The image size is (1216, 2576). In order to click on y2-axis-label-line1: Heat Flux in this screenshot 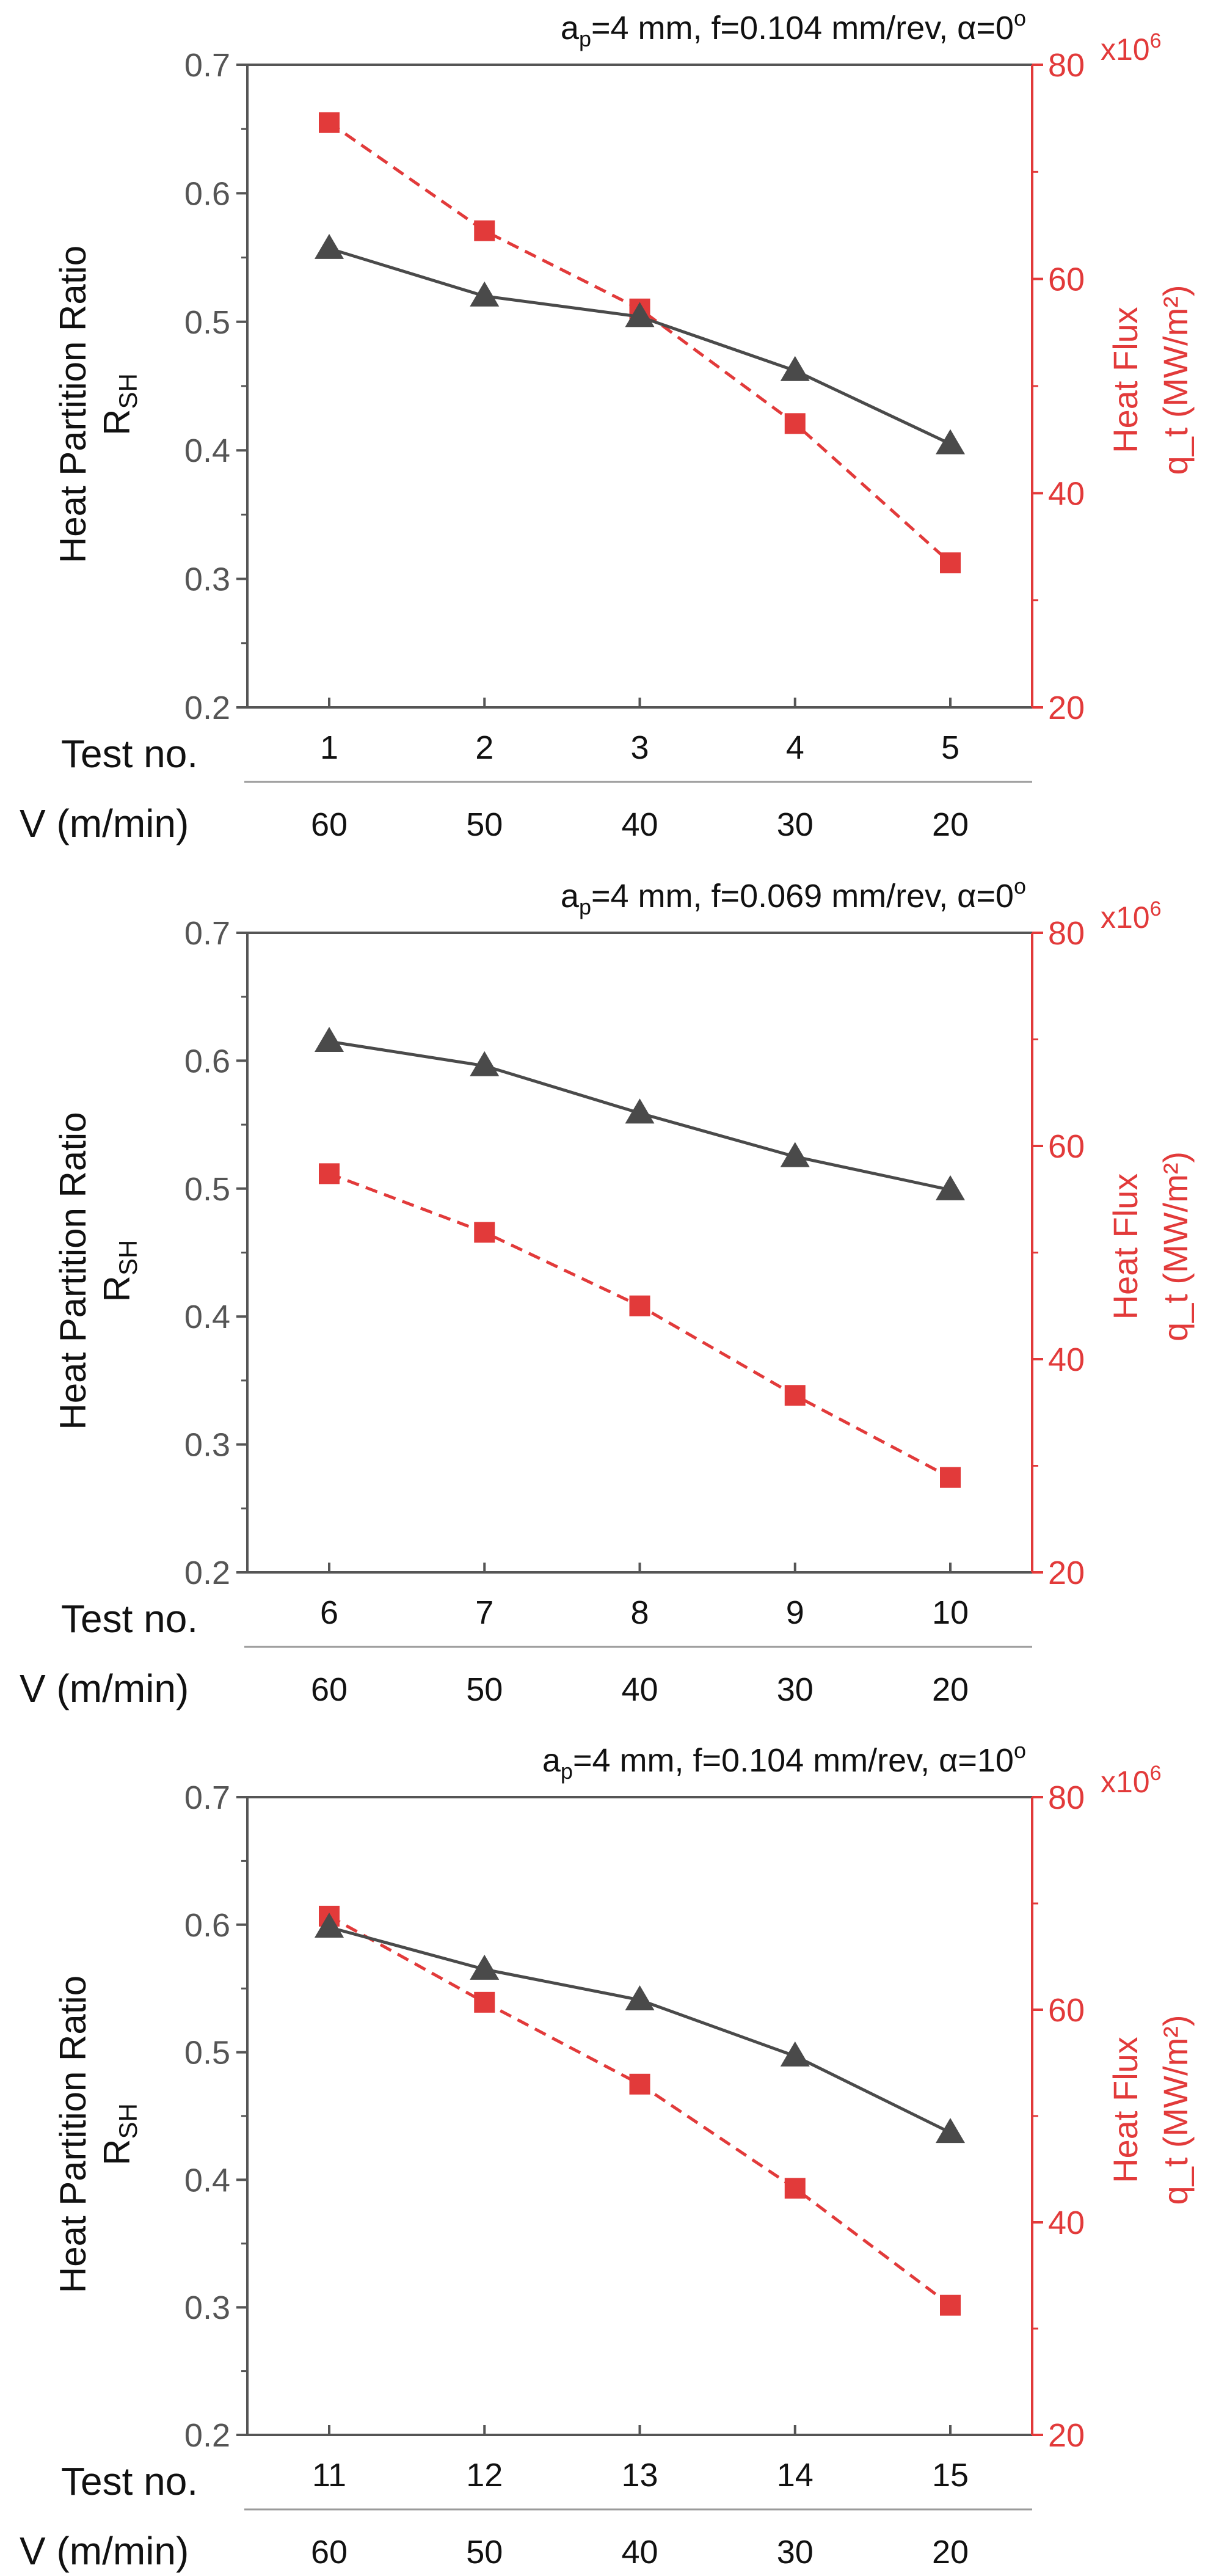, I will do `click(1125, 2110)`.